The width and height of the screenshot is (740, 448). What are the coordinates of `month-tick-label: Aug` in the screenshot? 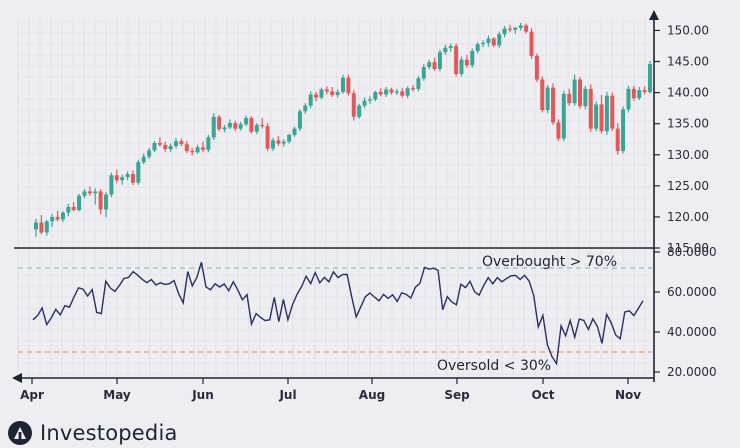 It's located at (372, 395).